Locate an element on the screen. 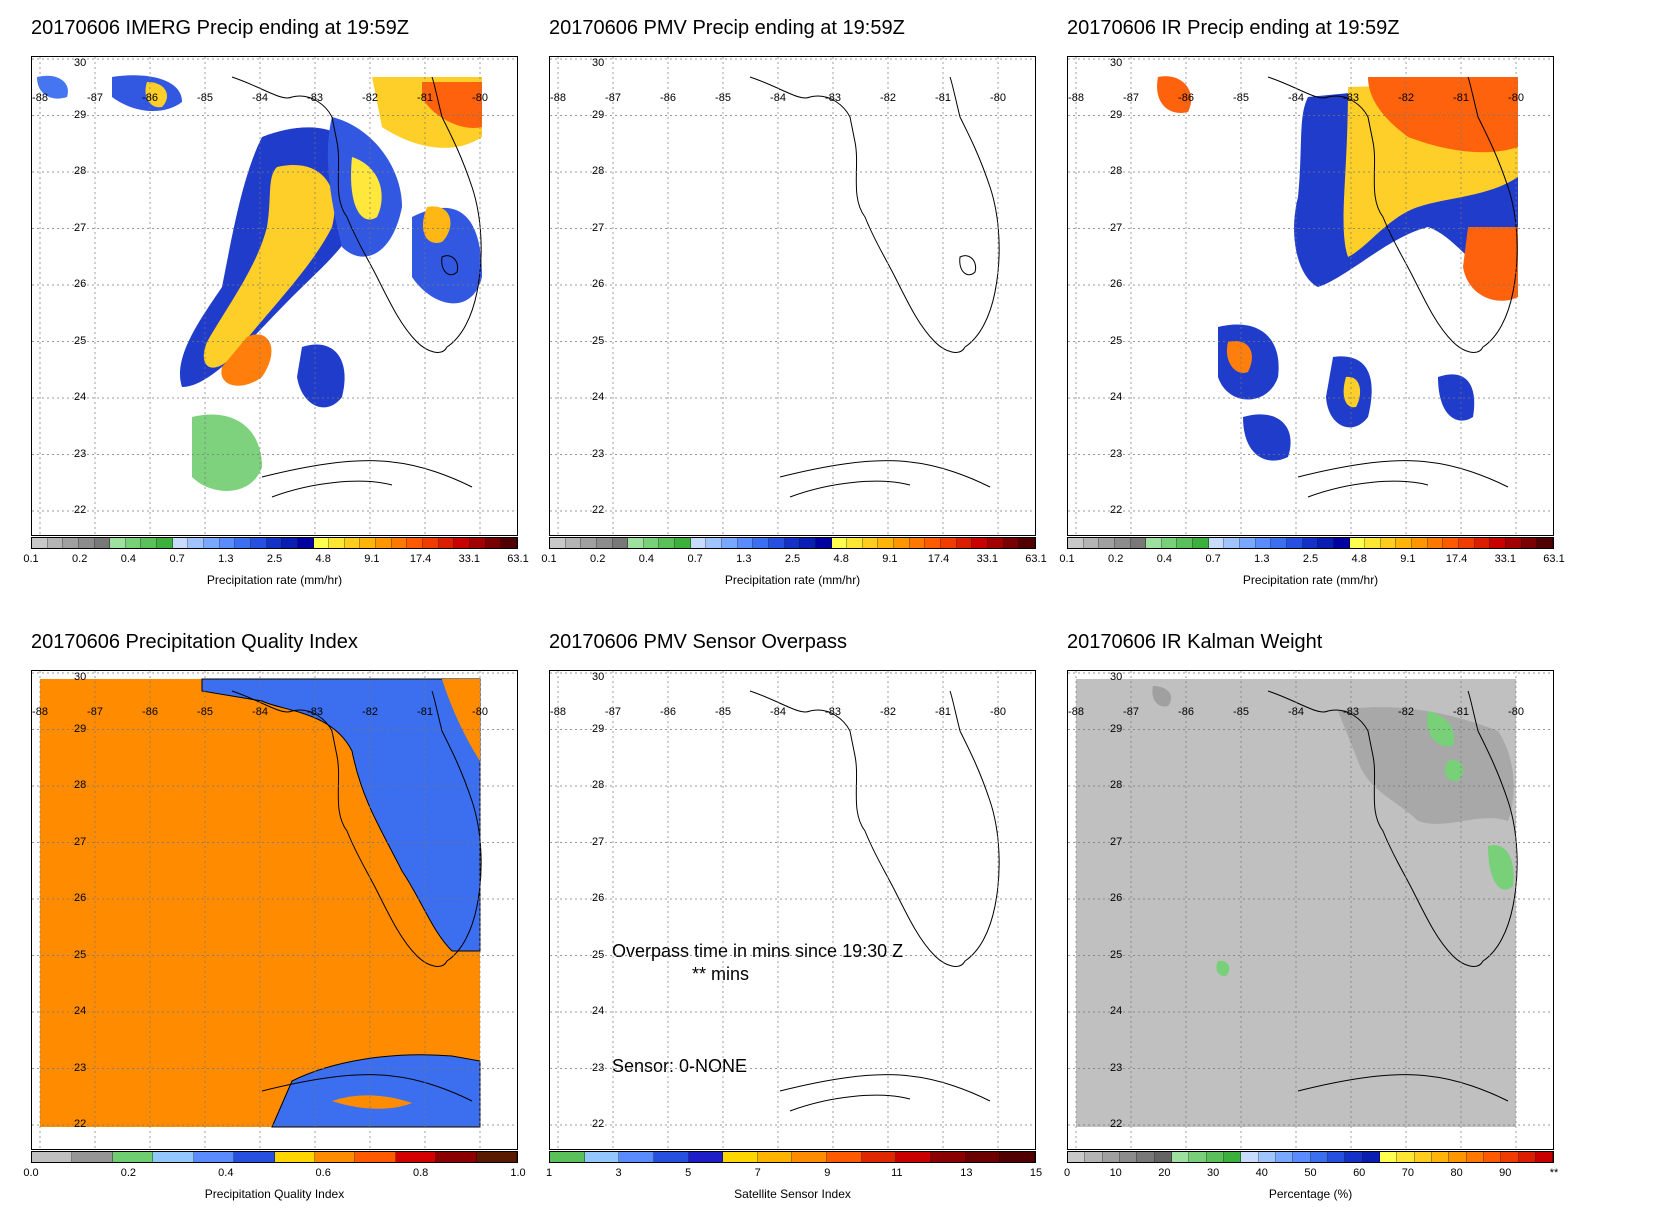 This screenshot has width=1653, height=1231. colorbar-tick-label: 17.4 is located at coordinates (938, 559).